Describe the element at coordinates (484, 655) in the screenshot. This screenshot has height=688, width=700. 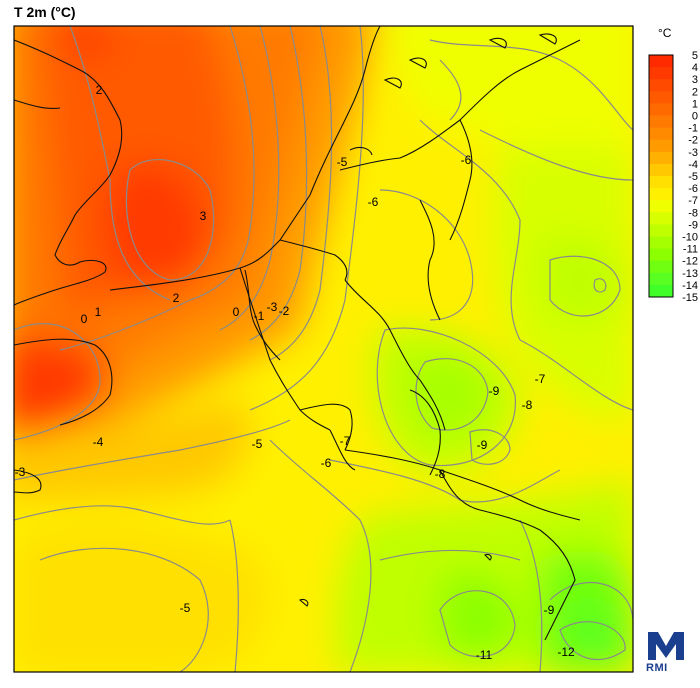
I see `contour-label: -11` at that location.